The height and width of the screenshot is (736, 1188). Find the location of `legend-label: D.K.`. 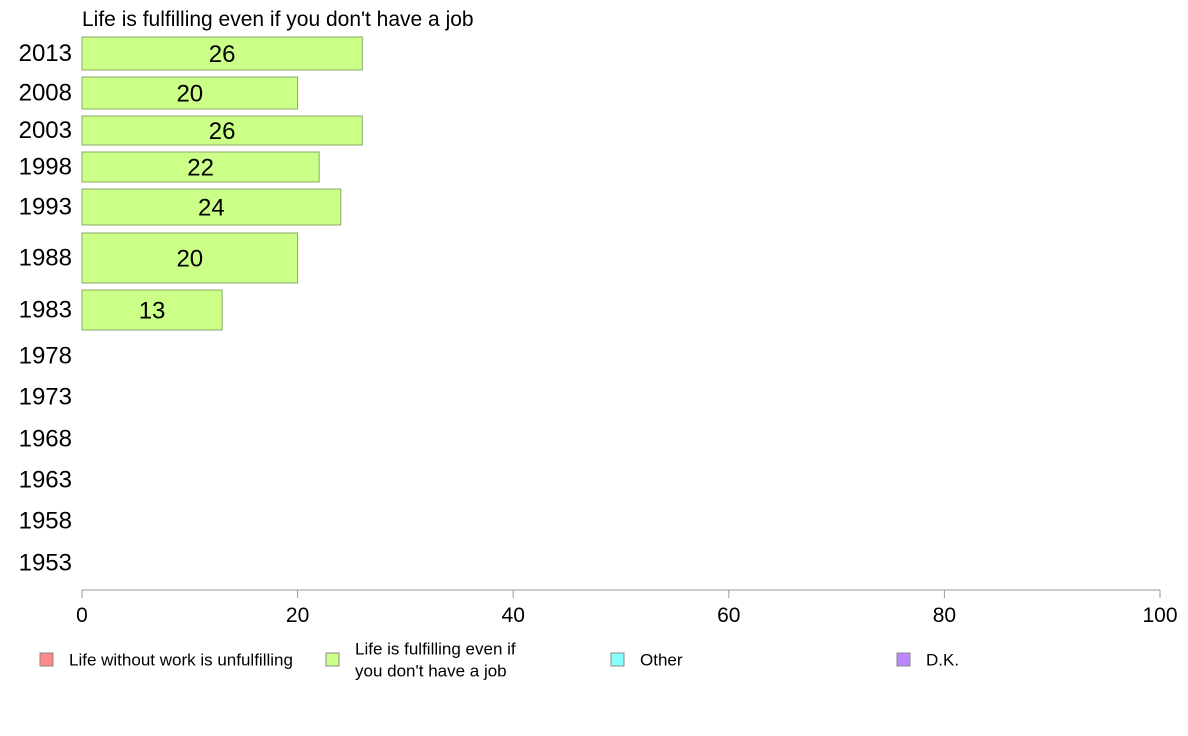

legend-label: D.K. is located at coordinates (942, 660).